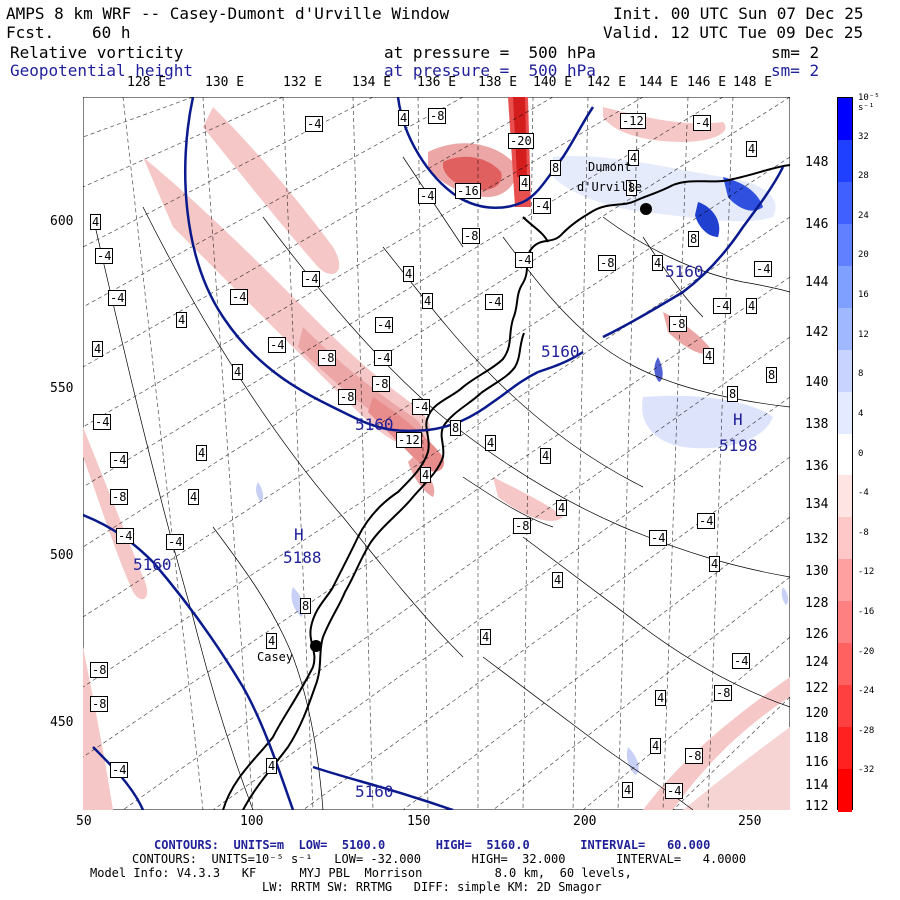 Image resolution: width=900 pixels, height=900 pixels. I want to click on y-tick-label: 450, so click(62, 722).